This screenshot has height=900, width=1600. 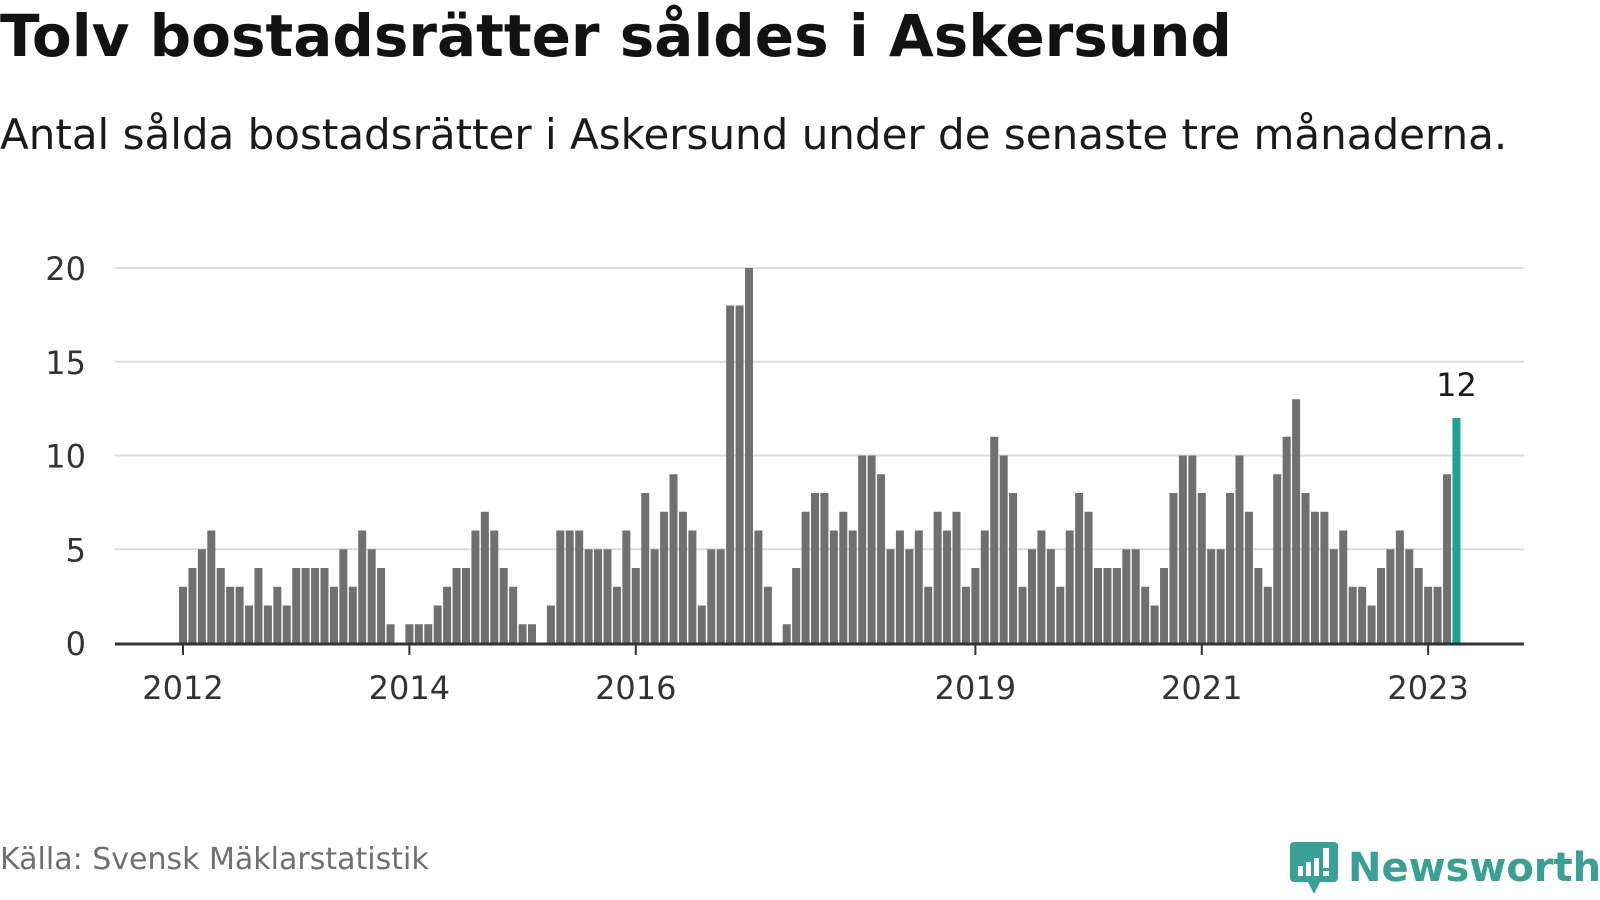 I want to click on bar-highlight, so click(x=1456, y=530).